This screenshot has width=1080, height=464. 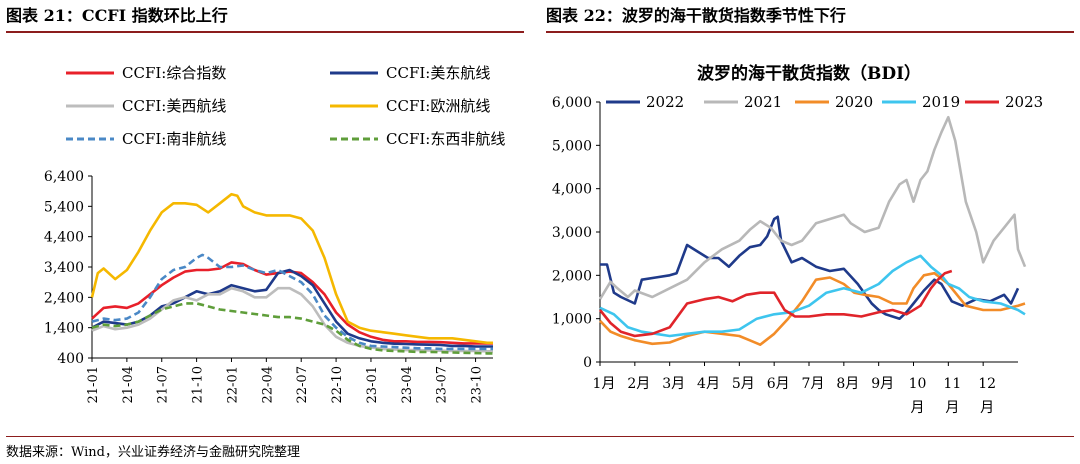 What do you see at coordinates (117, 15) in the screenshot?
I see `left-figure-title: 图表 21：CCFI 指数环比上行` at bounding box center [117, 15].